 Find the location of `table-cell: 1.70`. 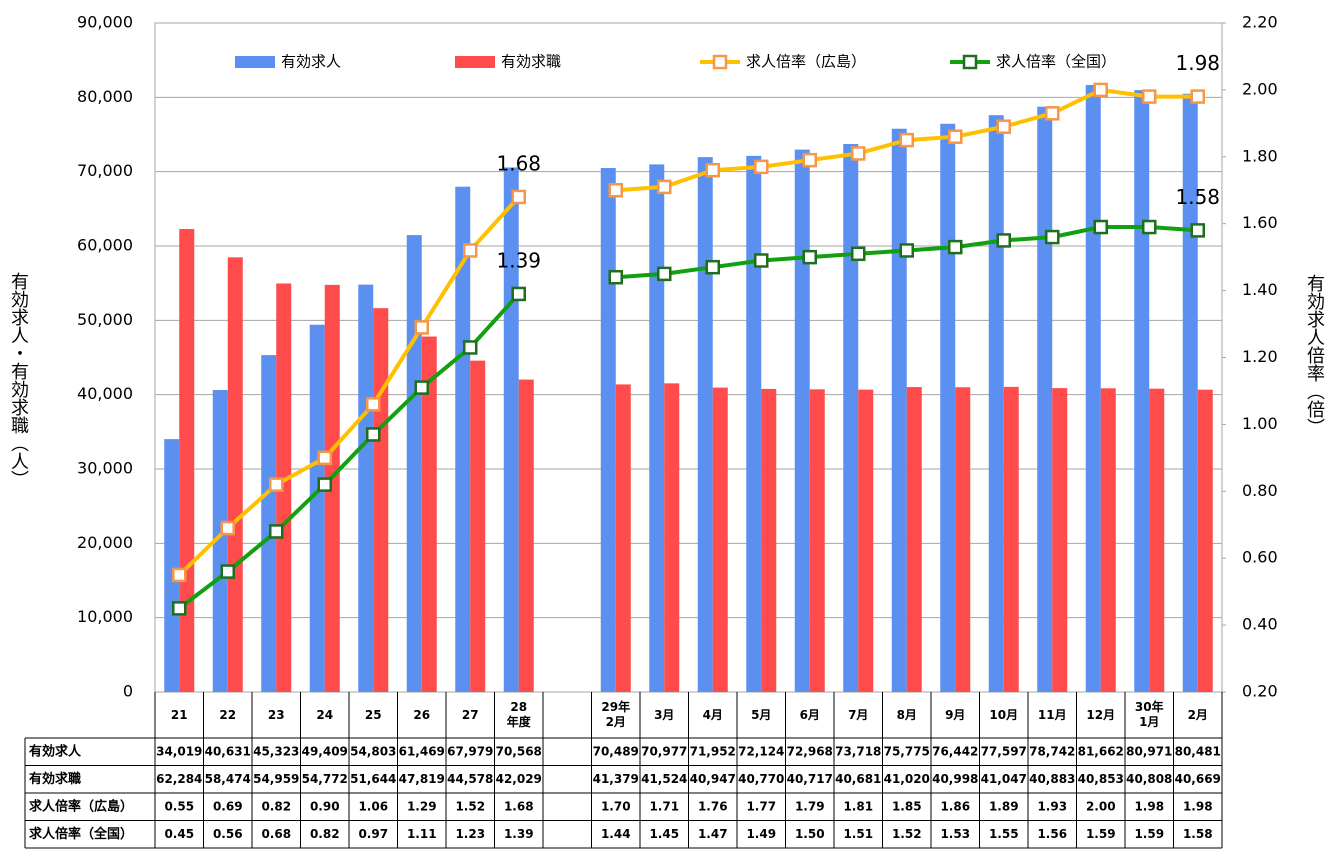

table-cell: 1.70 is located at coordinates (616, 806).